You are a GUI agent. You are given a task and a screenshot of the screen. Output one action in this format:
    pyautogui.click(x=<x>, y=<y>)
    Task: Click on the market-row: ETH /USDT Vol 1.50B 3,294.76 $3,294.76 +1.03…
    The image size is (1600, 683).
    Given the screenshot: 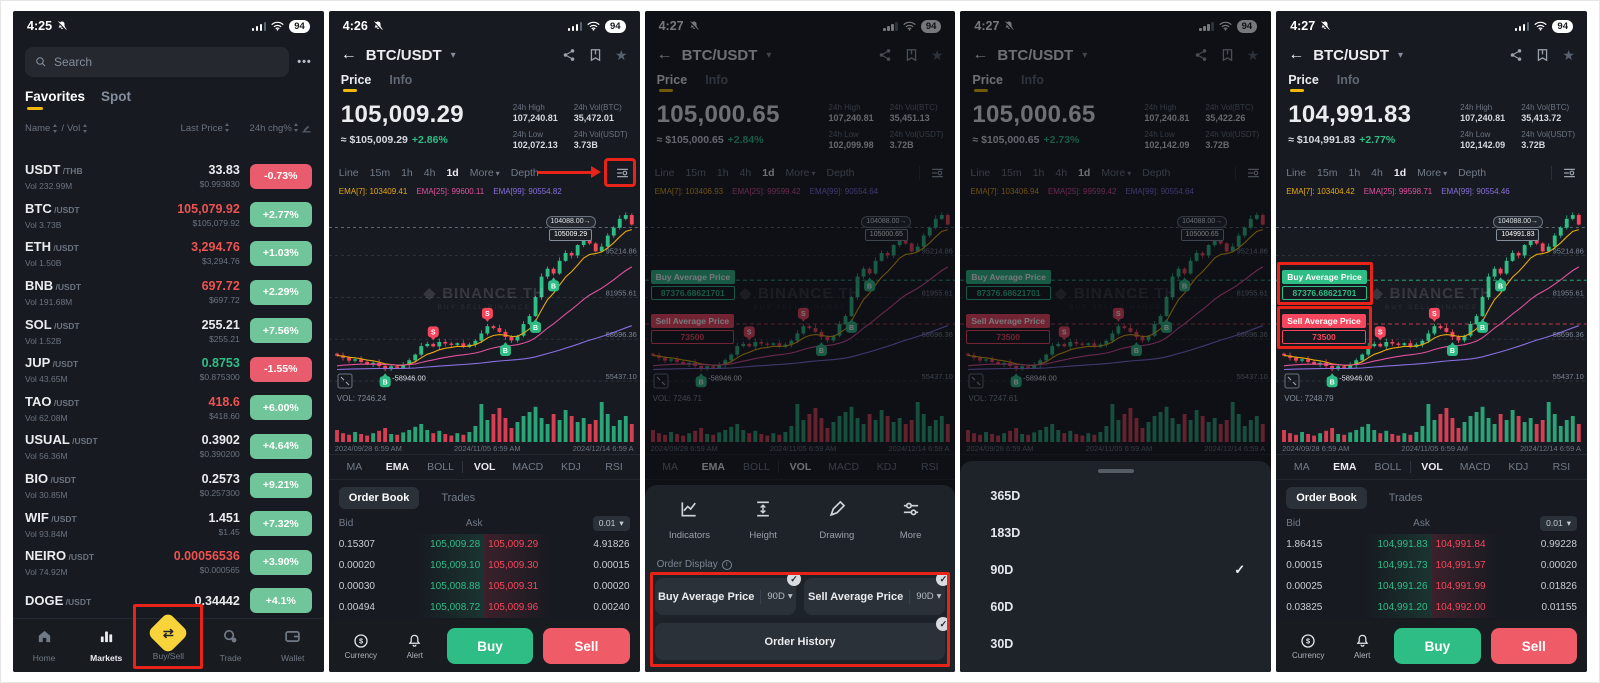 What is the action you would take?
    pyautogui.click(x=168, y=253)
    